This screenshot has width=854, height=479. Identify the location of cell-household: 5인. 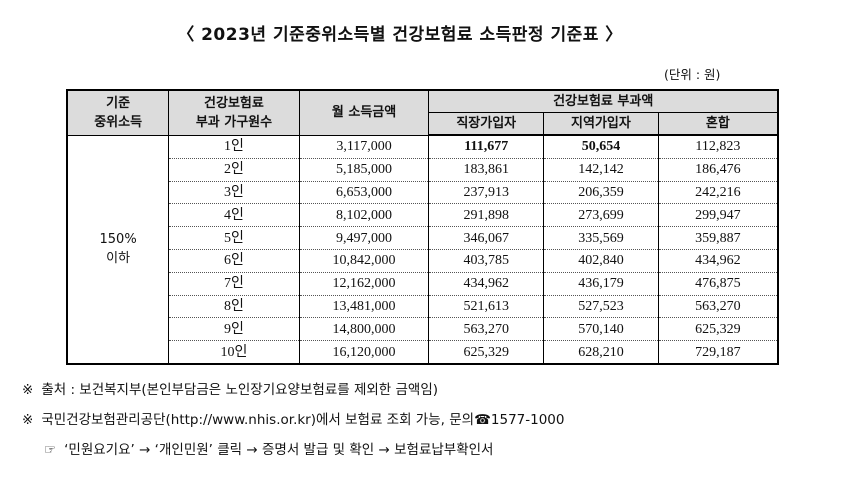
(234, 238).